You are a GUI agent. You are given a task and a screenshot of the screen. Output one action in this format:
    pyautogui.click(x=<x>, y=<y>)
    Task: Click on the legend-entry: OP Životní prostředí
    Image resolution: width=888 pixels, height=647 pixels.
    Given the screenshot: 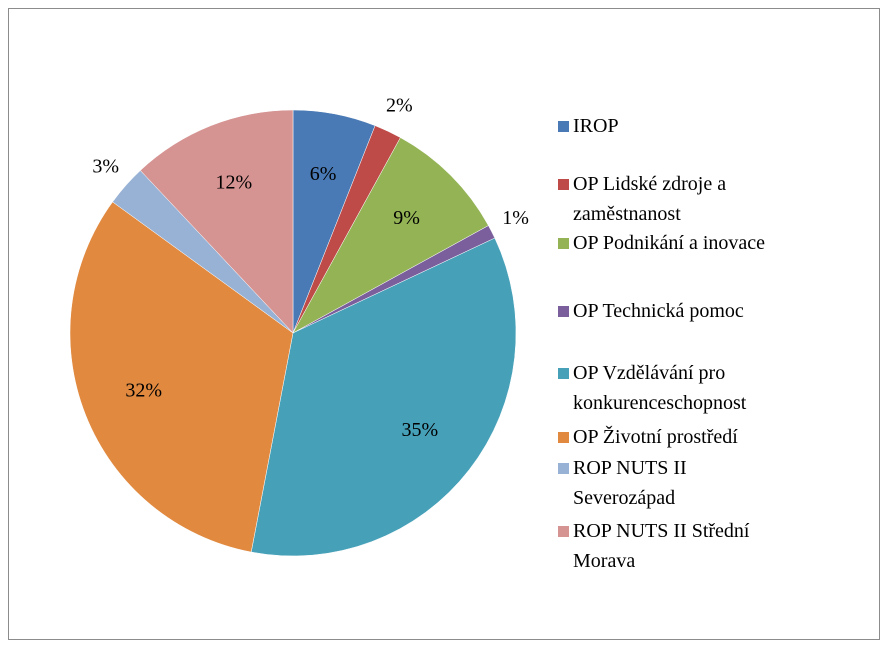 What is the action you would take?
    pyautogui.click(x=665, y=437)
    